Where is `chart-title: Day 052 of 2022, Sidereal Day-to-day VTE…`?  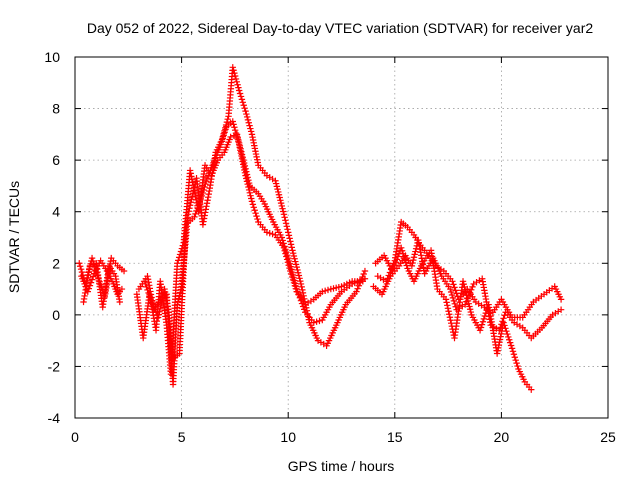 chart-title: Day 052 of 2022, Sidereal Day-to-day VTE… is located at coordinates (340, 28).